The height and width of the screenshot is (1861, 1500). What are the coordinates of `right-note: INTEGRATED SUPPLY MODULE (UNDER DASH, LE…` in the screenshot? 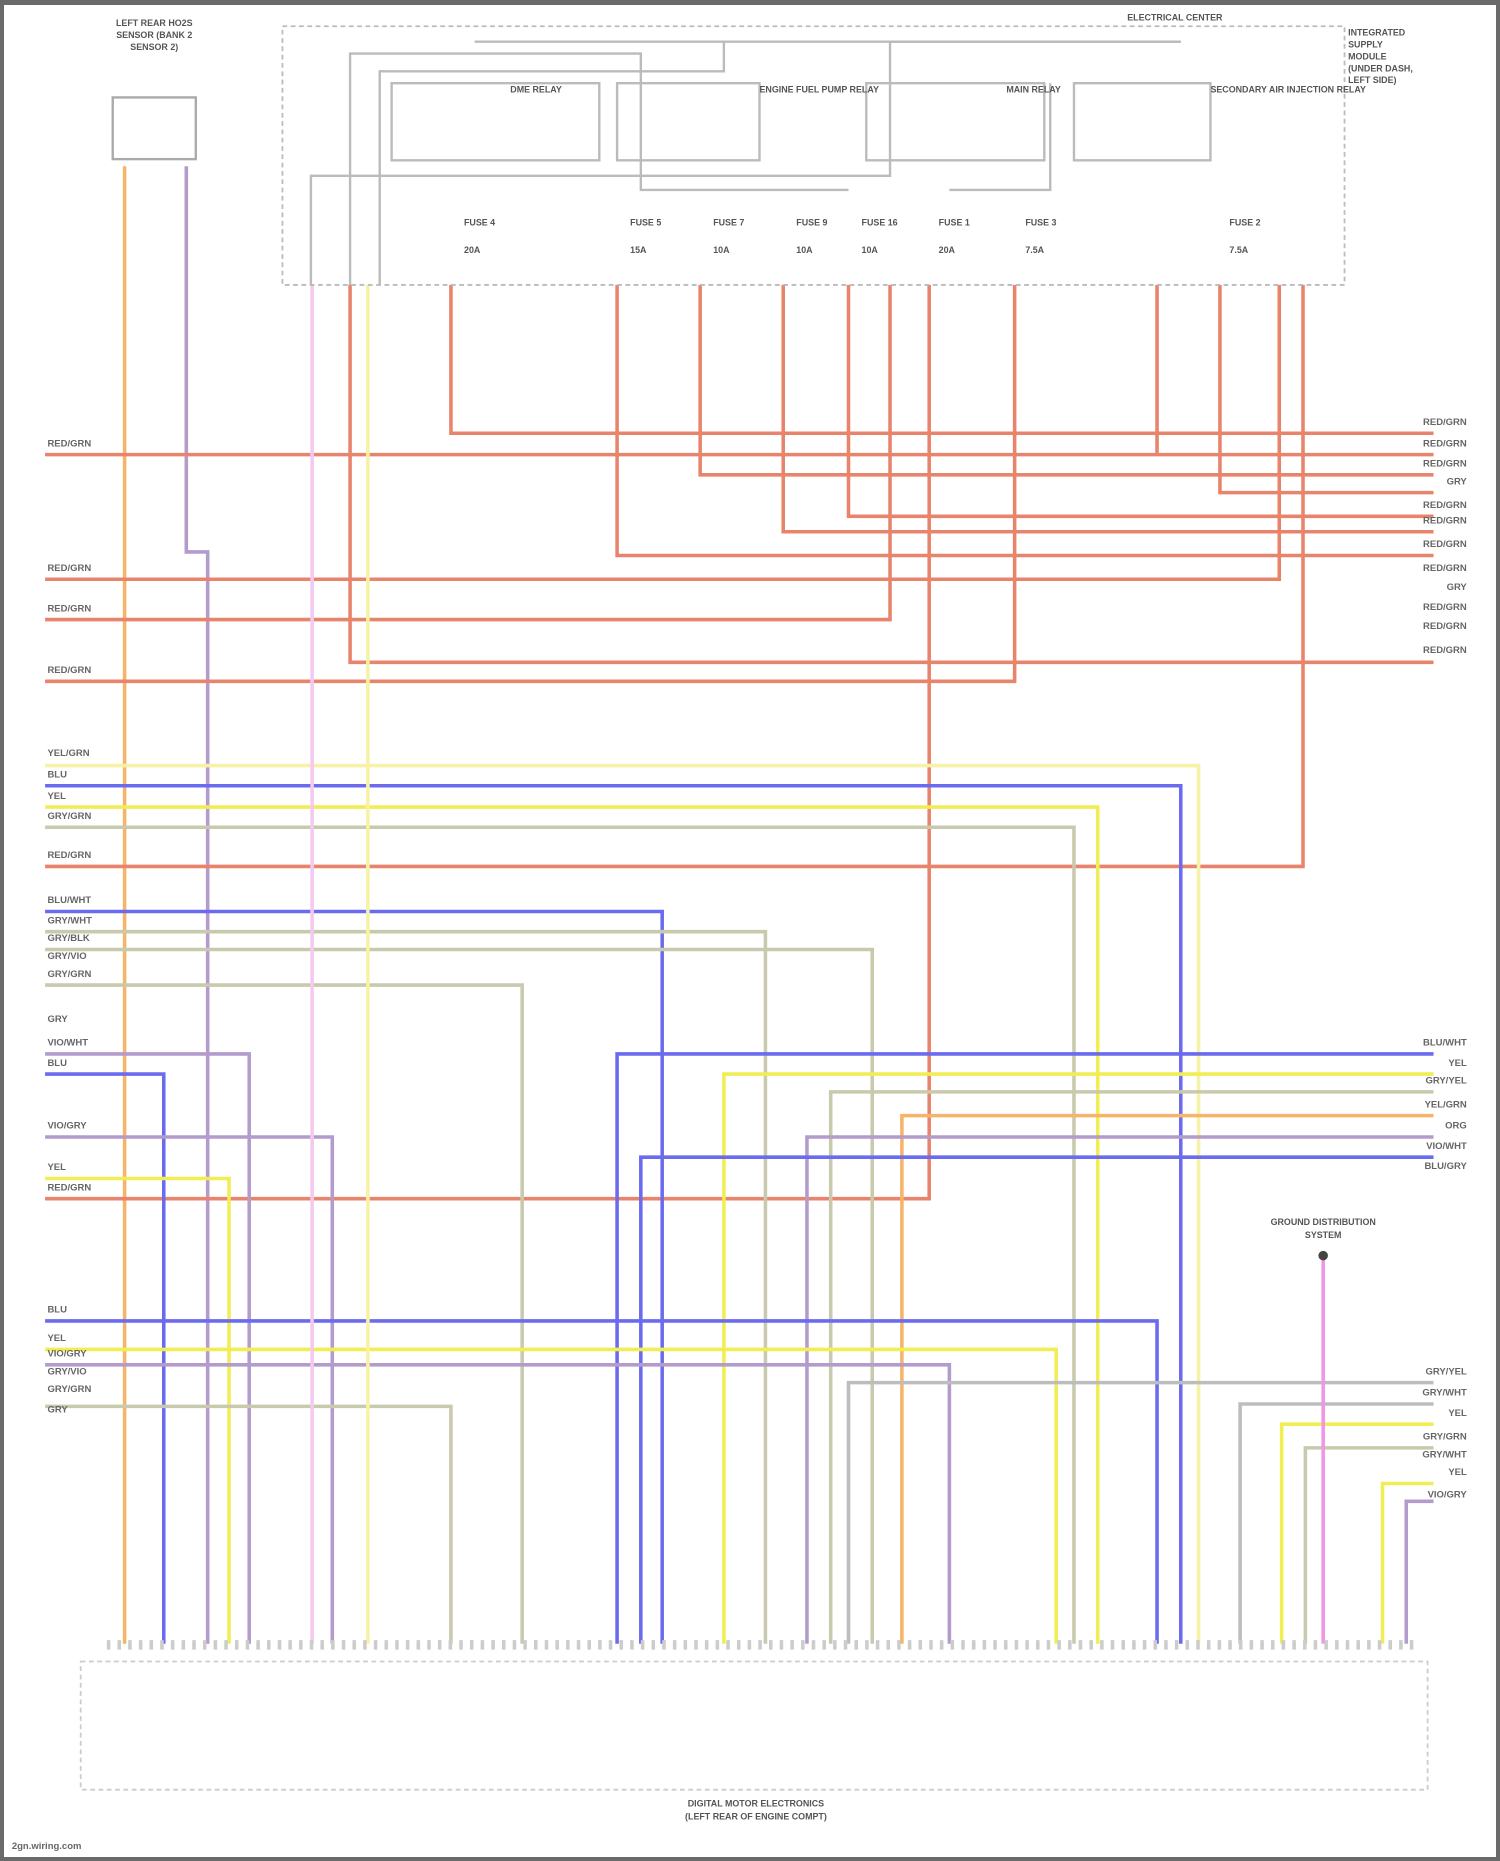 It's located at (1380, 56).